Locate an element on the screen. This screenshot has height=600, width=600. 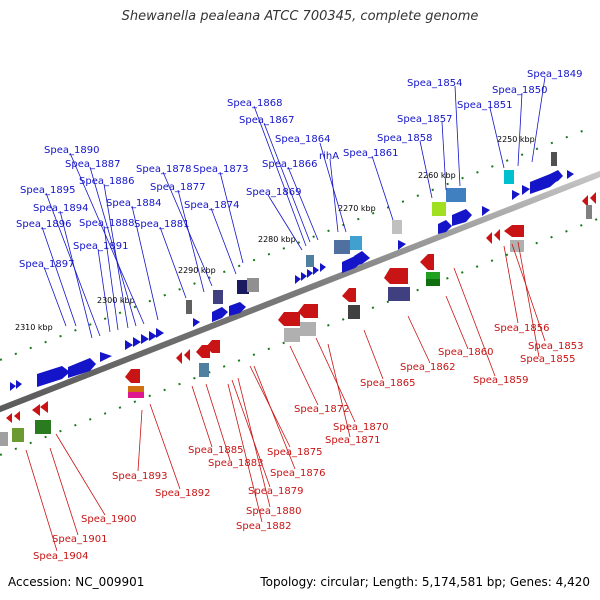
gene-label: Spea_1864 is located at coordinates (302, 139).